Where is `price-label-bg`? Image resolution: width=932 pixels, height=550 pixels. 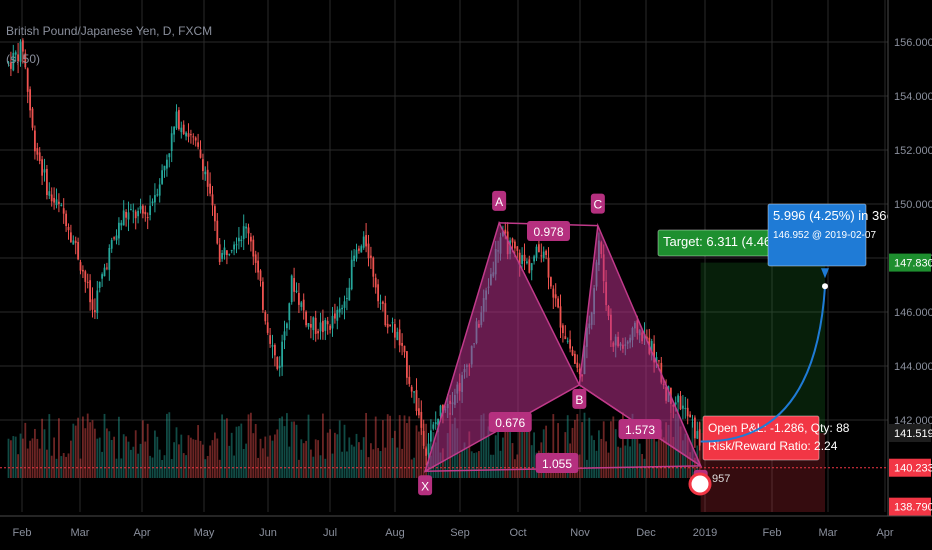 price-label-bg is located at coordinates (910, 262).